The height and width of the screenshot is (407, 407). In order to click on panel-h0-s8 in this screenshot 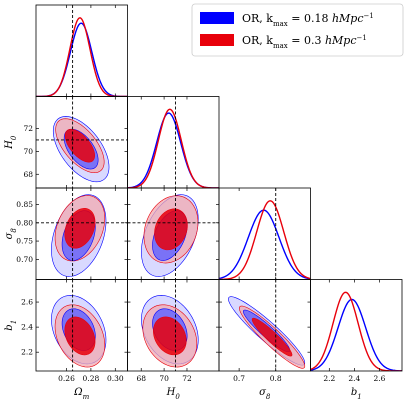, I will do `click(173, 233)`.